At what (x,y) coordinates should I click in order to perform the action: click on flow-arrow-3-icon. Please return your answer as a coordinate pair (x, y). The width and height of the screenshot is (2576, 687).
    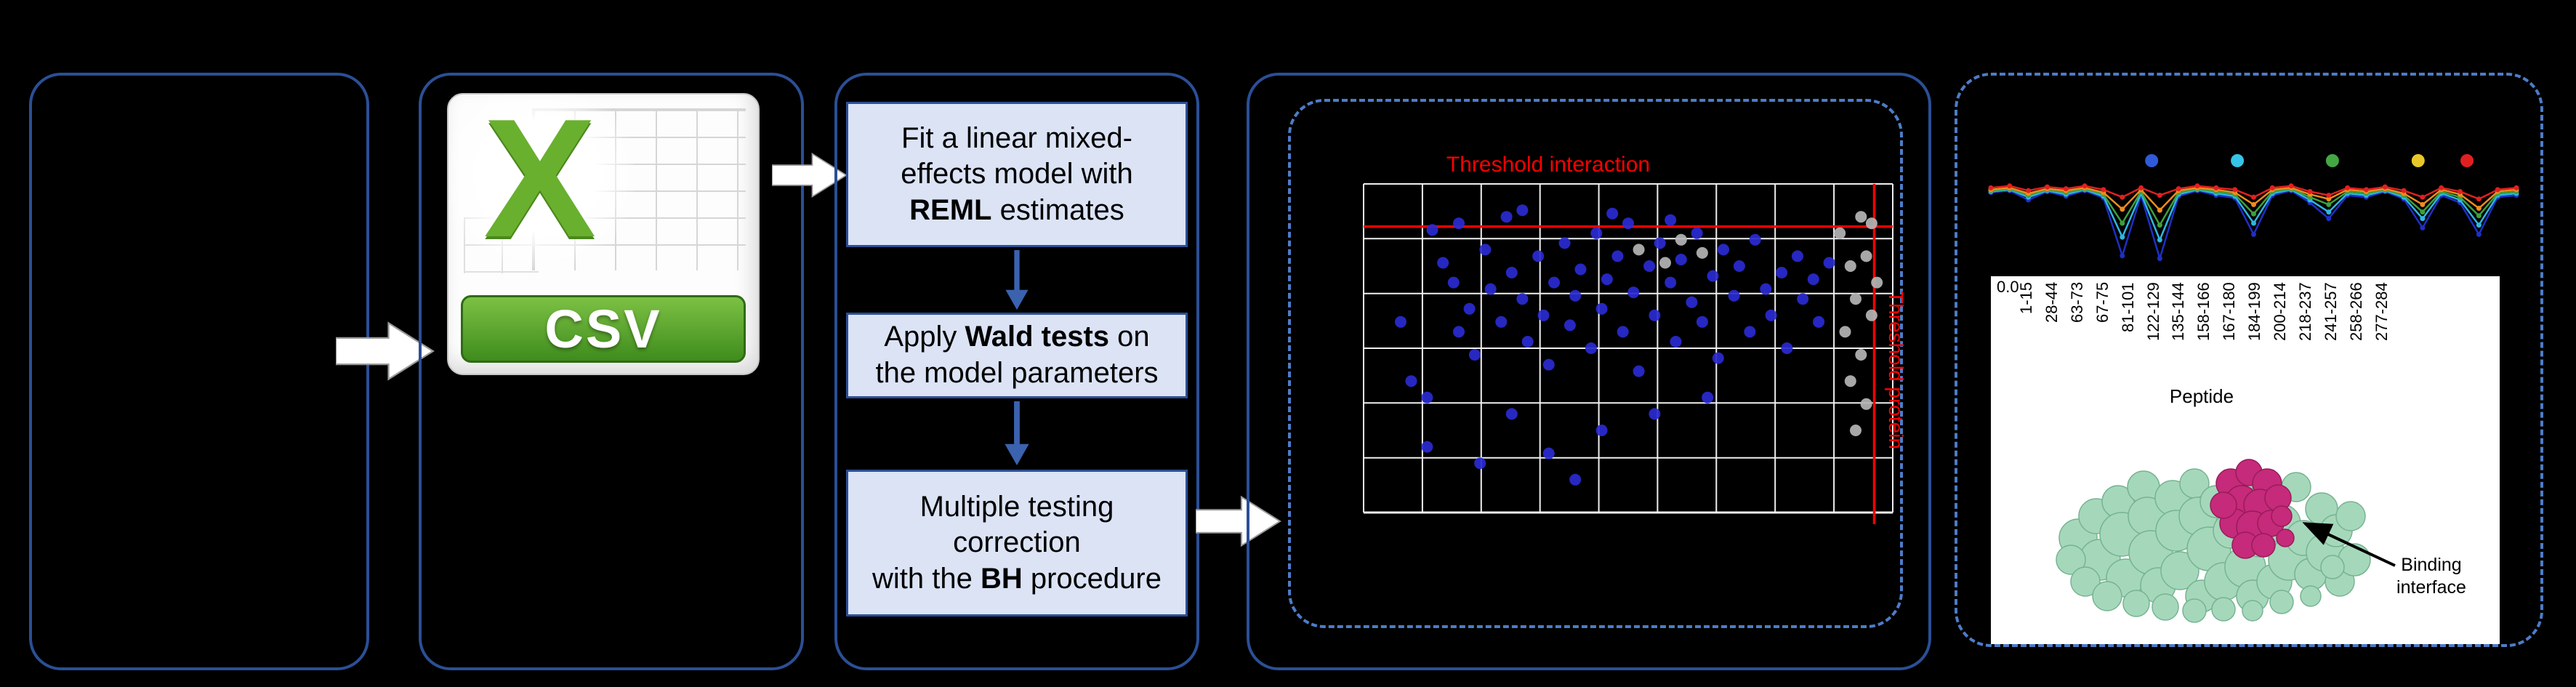
    Looking at the image, I should click on (1238, 521).